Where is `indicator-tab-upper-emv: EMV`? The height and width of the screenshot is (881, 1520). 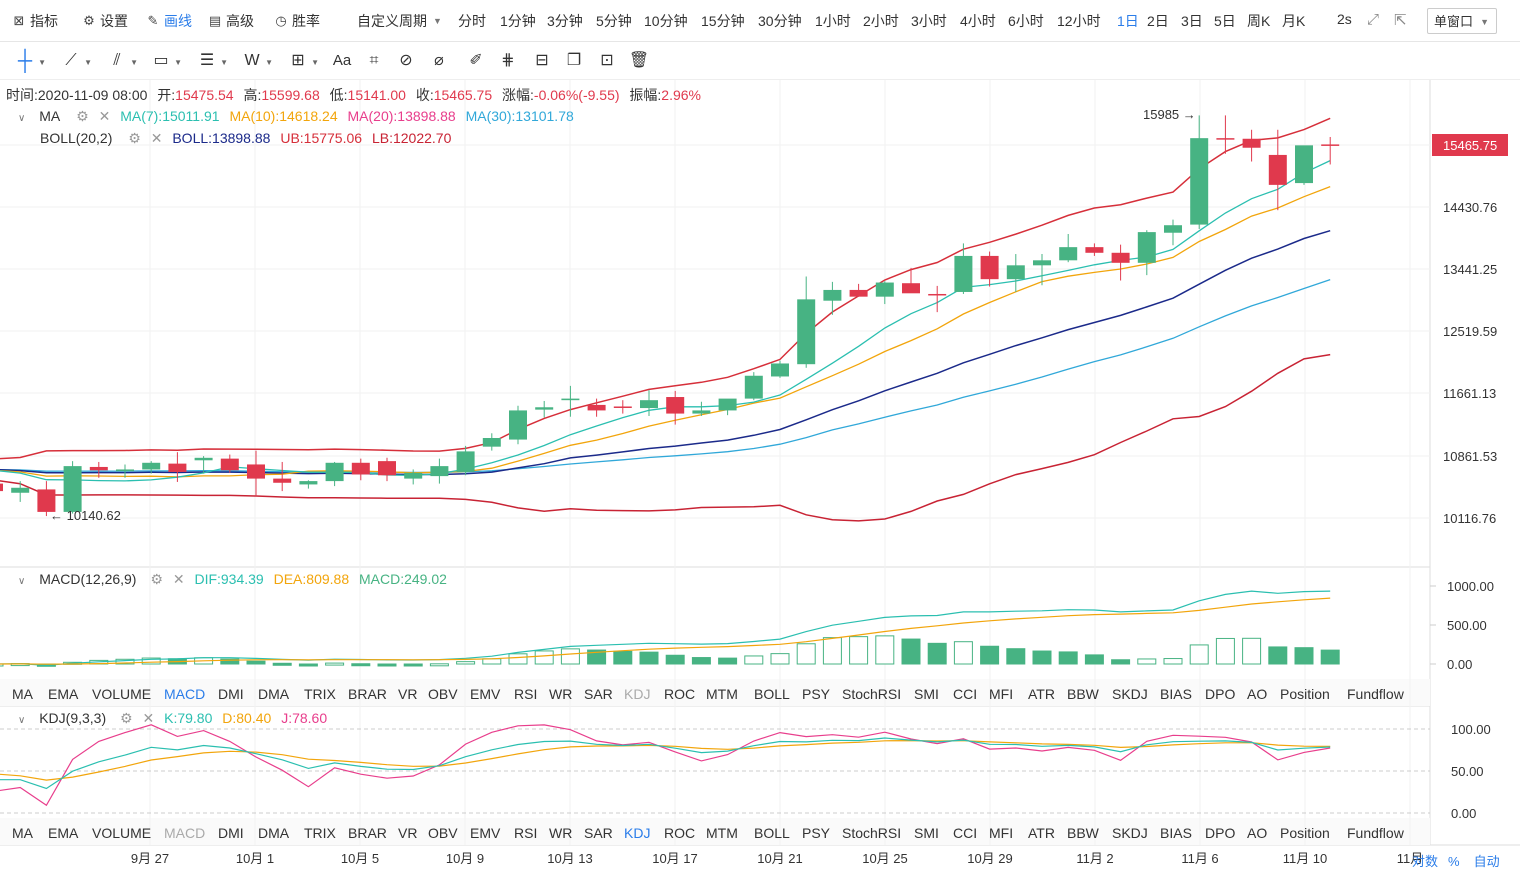
indicator-tab-upper-emv: EMV is located at coordinates (485, 694).